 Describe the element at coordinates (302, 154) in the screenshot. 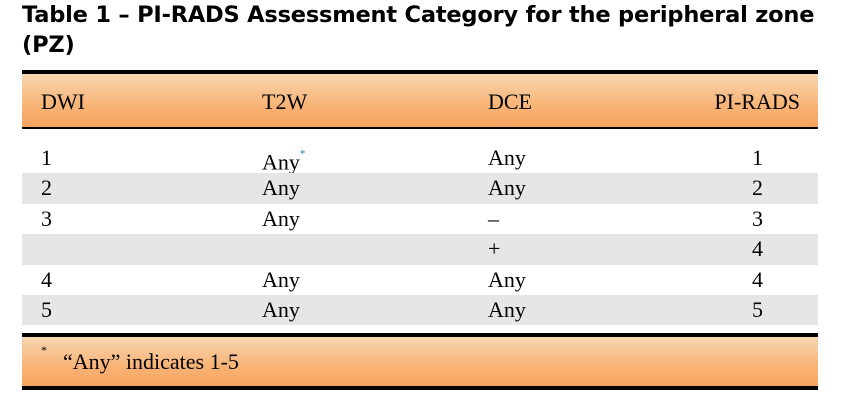

I see `footnote-marker: *` at that location.